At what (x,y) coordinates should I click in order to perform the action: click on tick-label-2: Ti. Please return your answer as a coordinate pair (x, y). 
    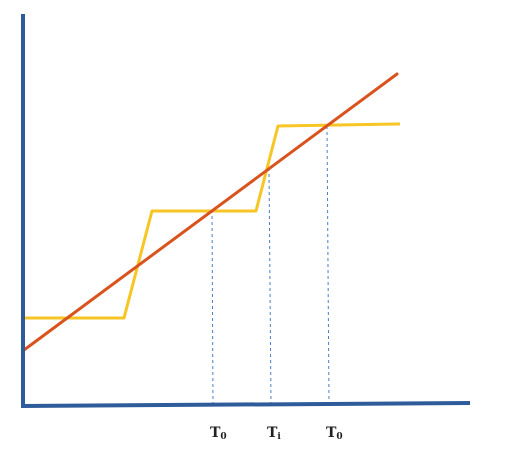
    Looking at the image, I should click on (274, 433).